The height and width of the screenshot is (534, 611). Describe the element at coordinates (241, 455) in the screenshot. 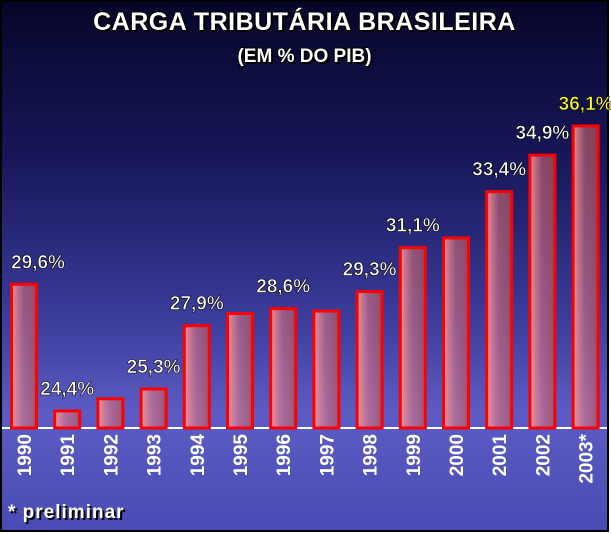

I see `x-tick-label-1995: 1995` at that location.